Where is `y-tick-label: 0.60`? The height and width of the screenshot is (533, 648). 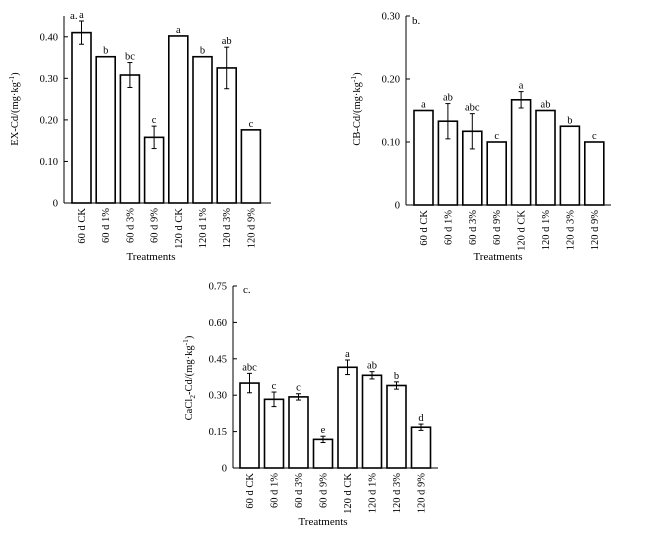
y-tick-label: 0.60 is located at coordinates (218, 323).